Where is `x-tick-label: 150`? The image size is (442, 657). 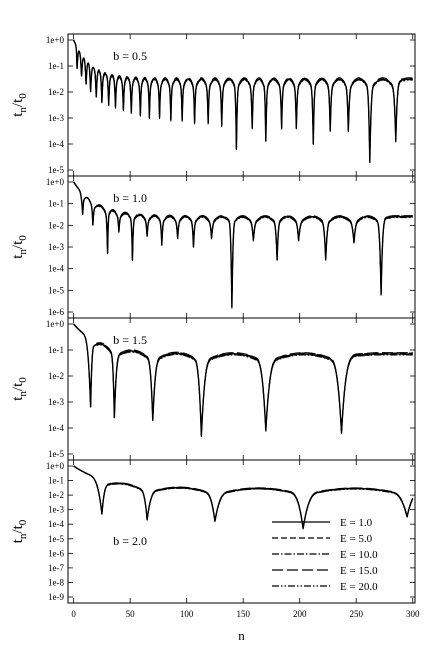
x-tick-label: 150 is located at coordinates (243, 614).